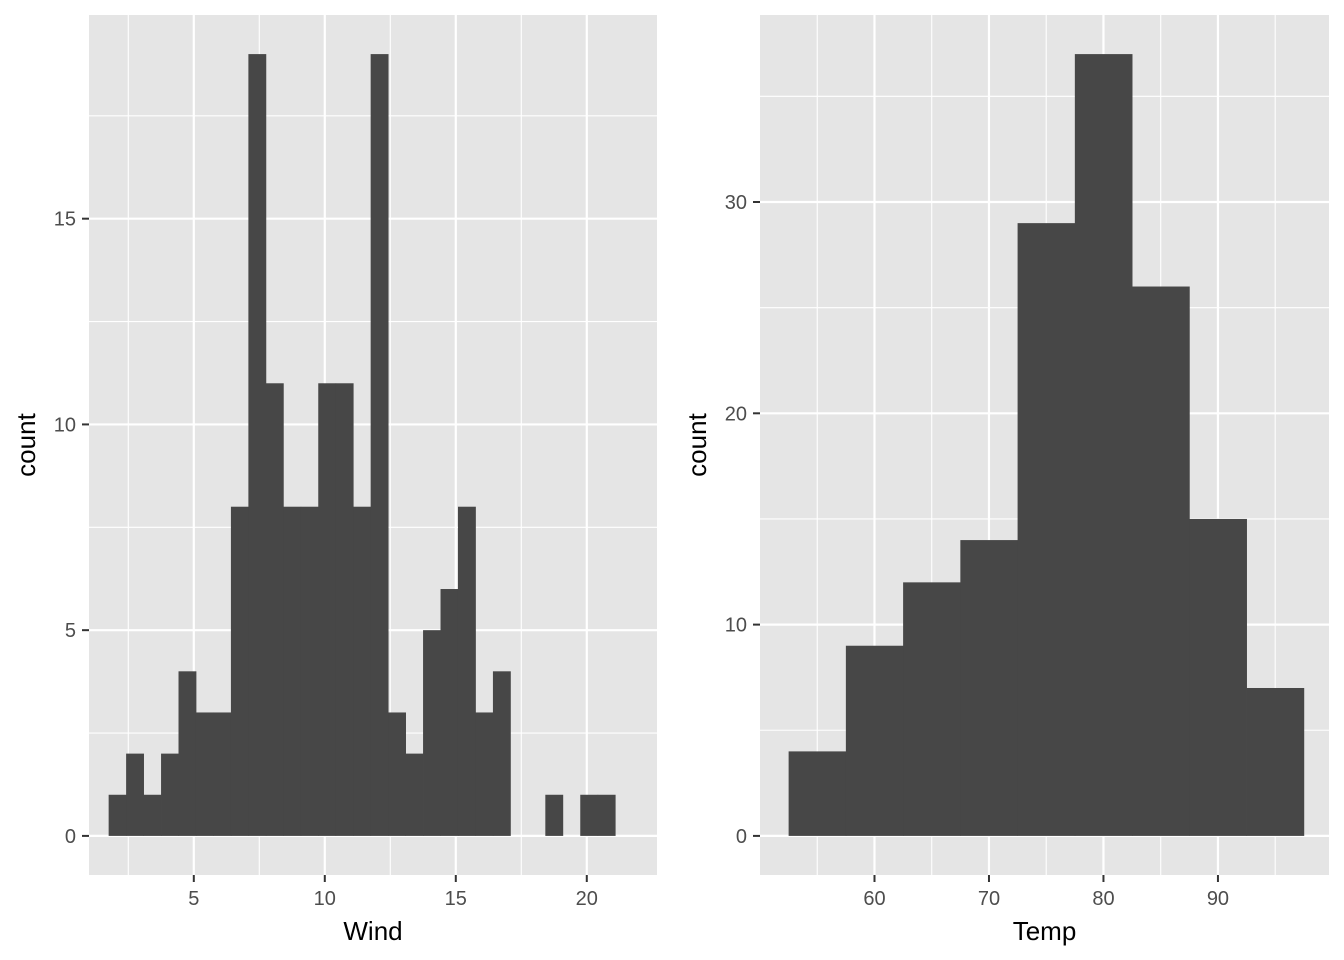 The image size is (1344, 960). What do you see at coordinates (1045, 931) in the screenshot?
I see `temp-x-axis-title: Temp` at bounding box center [1045, 931].